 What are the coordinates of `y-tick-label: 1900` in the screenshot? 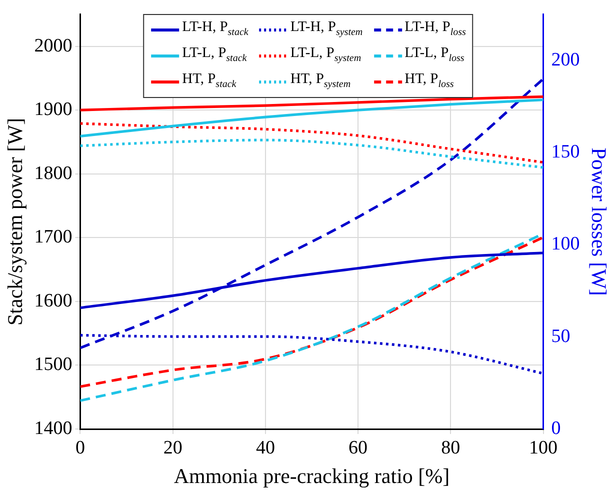 It's located at (53, 109).